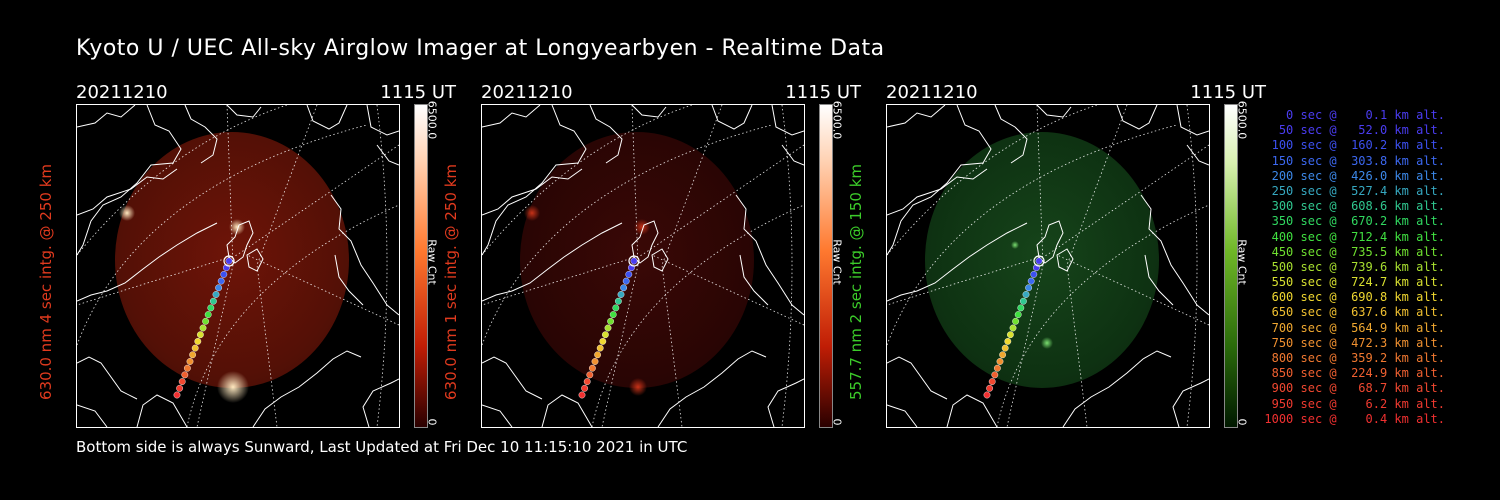 The width and height of the screenshot is (1500, 500). I want to click on legend-item: 350 sec @ 670.2 km alt., so click(1354, 221).